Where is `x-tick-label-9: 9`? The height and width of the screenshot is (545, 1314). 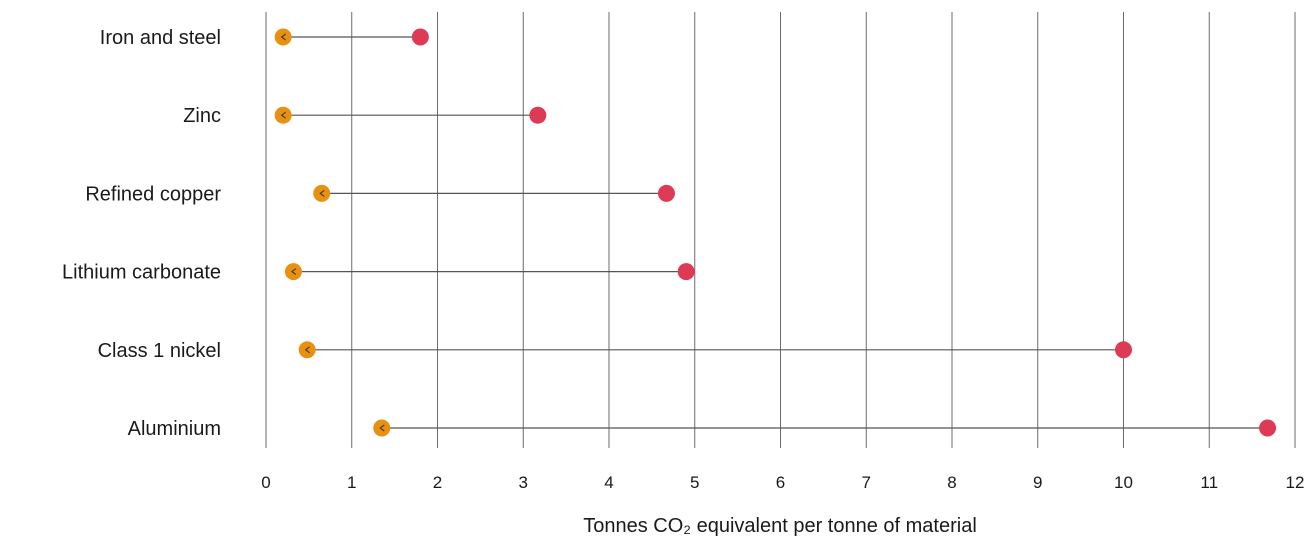
x-tick-label-9: 9 is located at coordinates (1037, 482).